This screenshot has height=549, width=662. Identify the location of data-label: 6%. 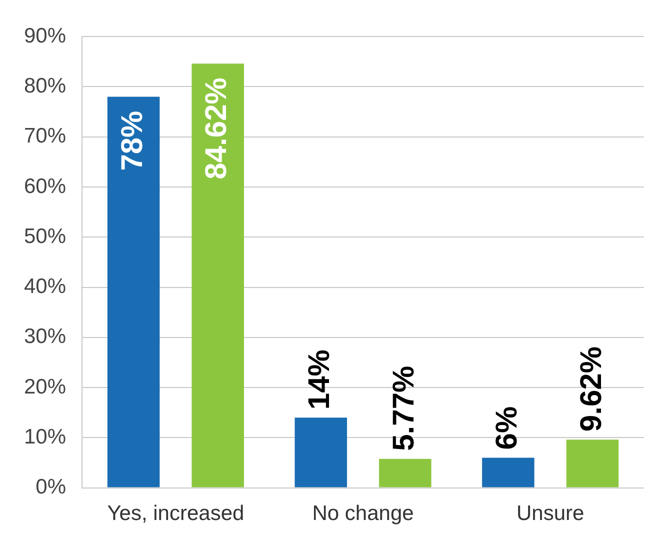
(507, 428).